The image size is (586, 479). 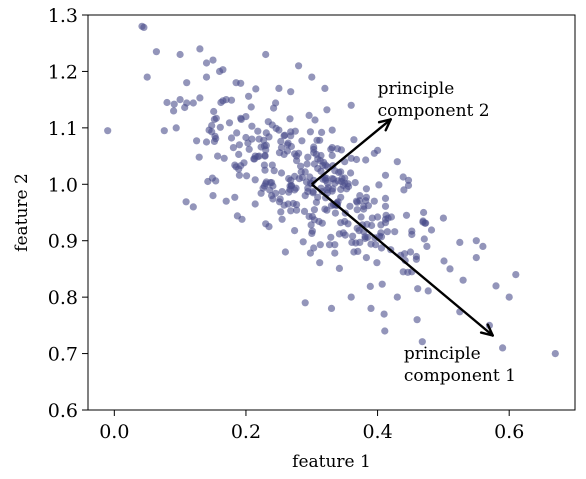 I want to click on y-axis-ticks: 0.6 0.7 0.8 0.9 1.0 1.1 1.2 1.3, so click(x=68, y=213).